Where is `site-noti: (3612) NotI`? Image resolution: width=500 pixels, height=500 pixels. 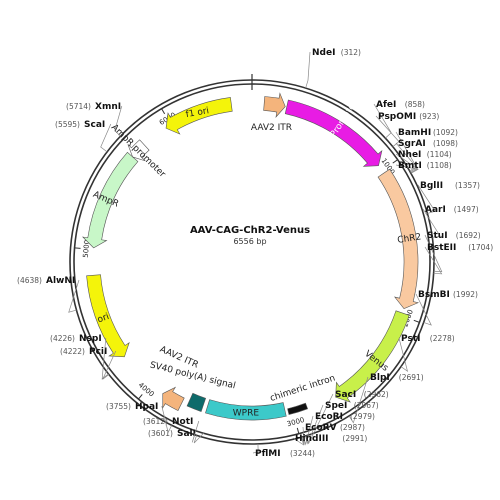 site-noti: (3612) NotI is located at coordinates (171, 430).